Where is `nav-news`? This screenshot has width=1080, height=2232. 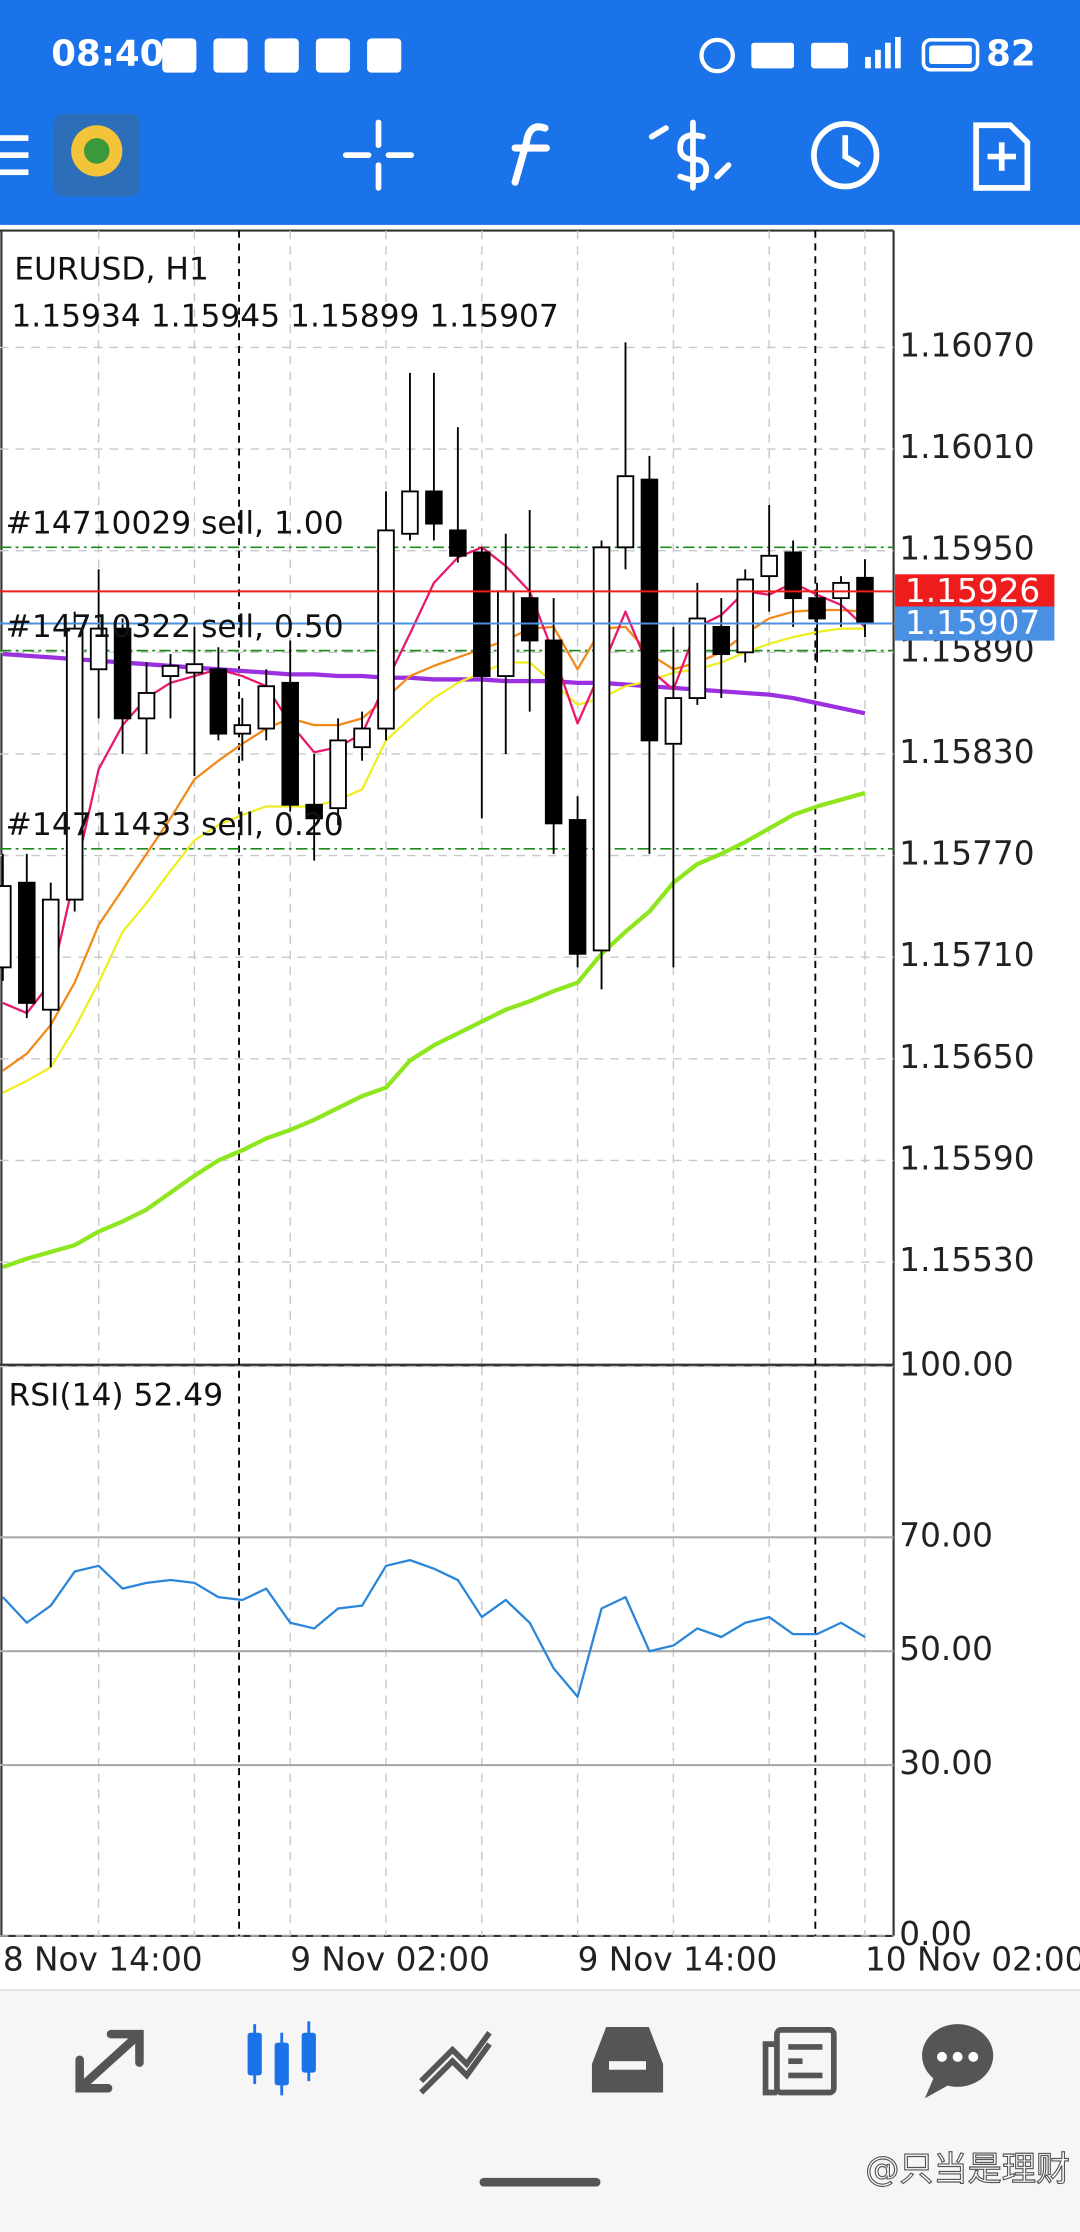 nav-news is located at coordinates (799, 2061).